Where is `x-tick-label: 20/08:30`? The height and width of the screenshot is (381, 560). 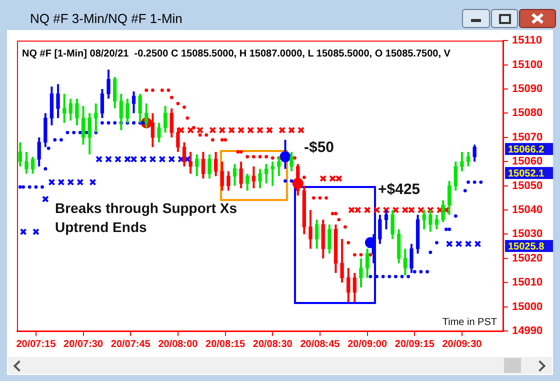 x-tick-label: 20/08:30 is located at coordinates (272, 344).